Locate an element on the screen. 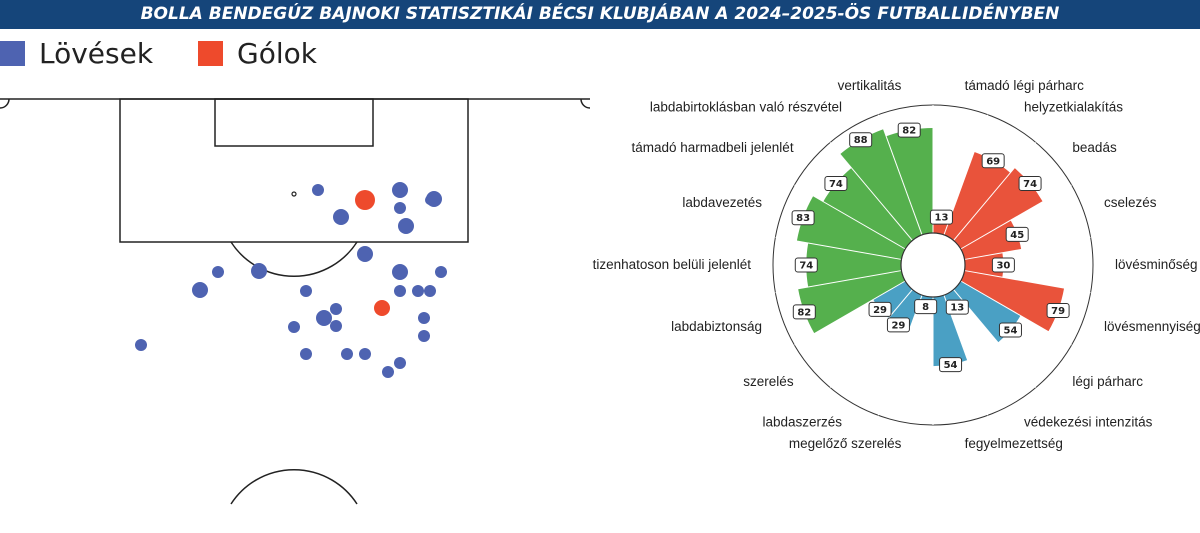 The image size is (1200, 533). radar-values: 13 69 74 45 30 79 54 13 54 8 29 29 82 74 83 74 88 82 is located at coordinates (930, 247).